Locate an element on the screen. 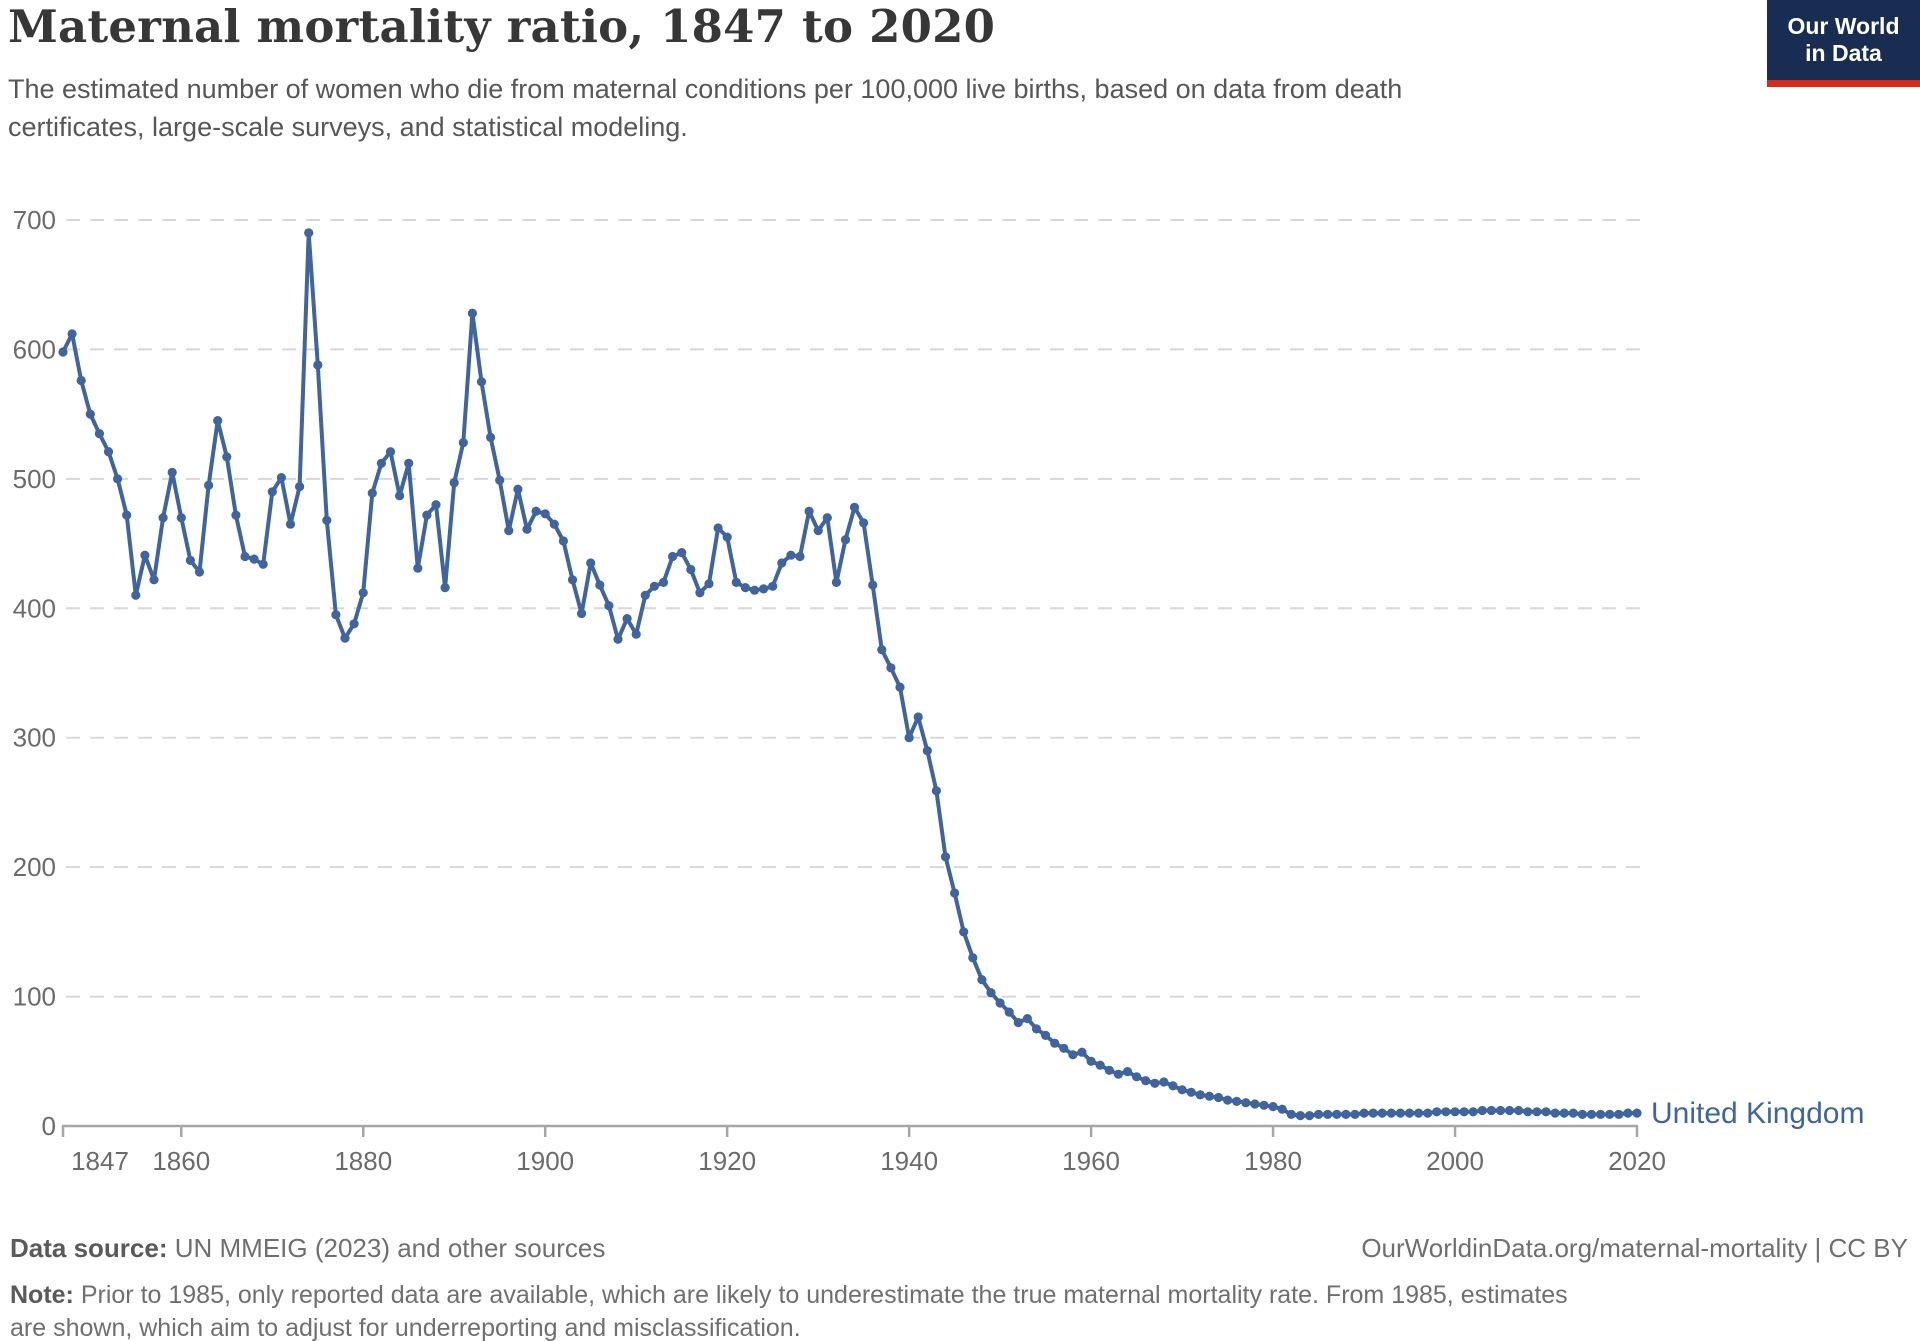 The image size is (1920, 1341). data-point-1905 is located at coordinates (591, 563).